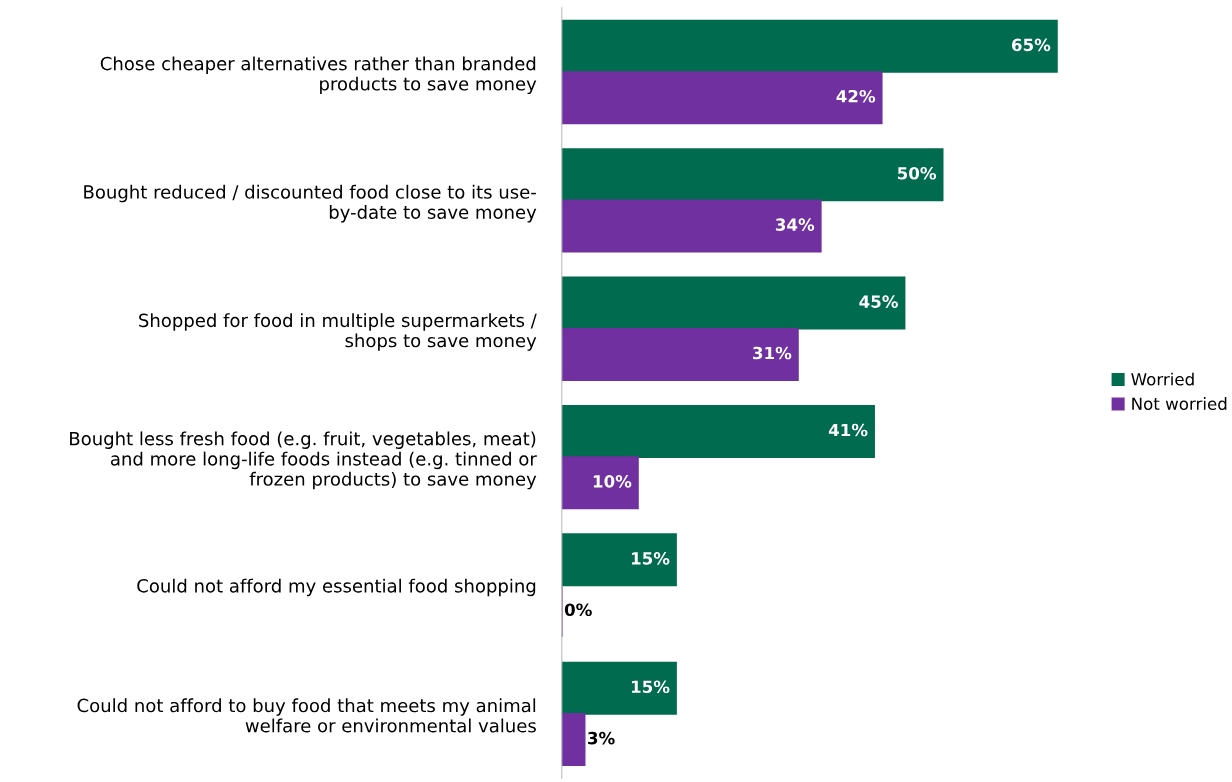  I want to click on data-label: 34%, so click(795, 224).